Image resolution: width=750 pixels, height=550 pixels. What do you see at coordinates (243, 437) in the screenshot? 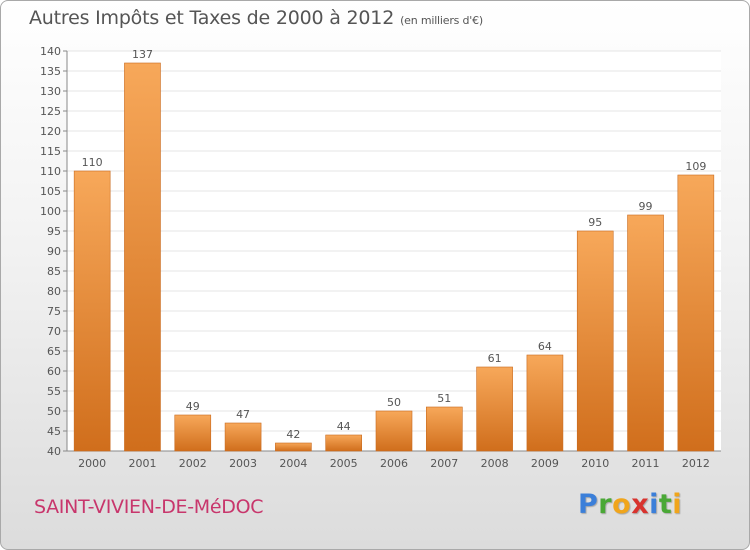
I see `bar-2003` at bounding box center [243, 437].